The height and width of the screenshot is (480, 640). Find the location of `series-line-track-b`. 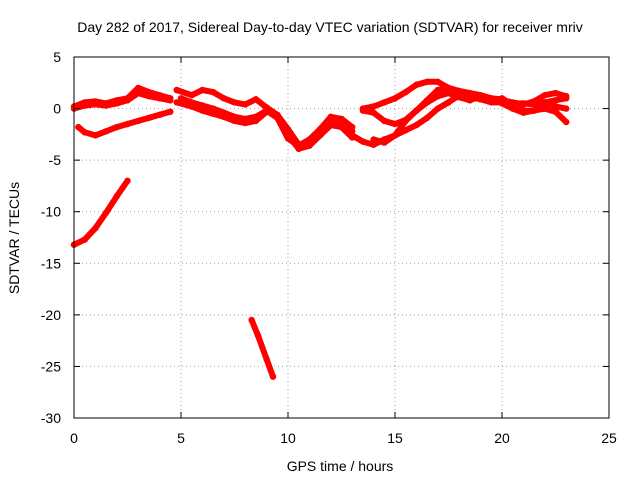

series-line-track-b is located at coordinates (124, 123).